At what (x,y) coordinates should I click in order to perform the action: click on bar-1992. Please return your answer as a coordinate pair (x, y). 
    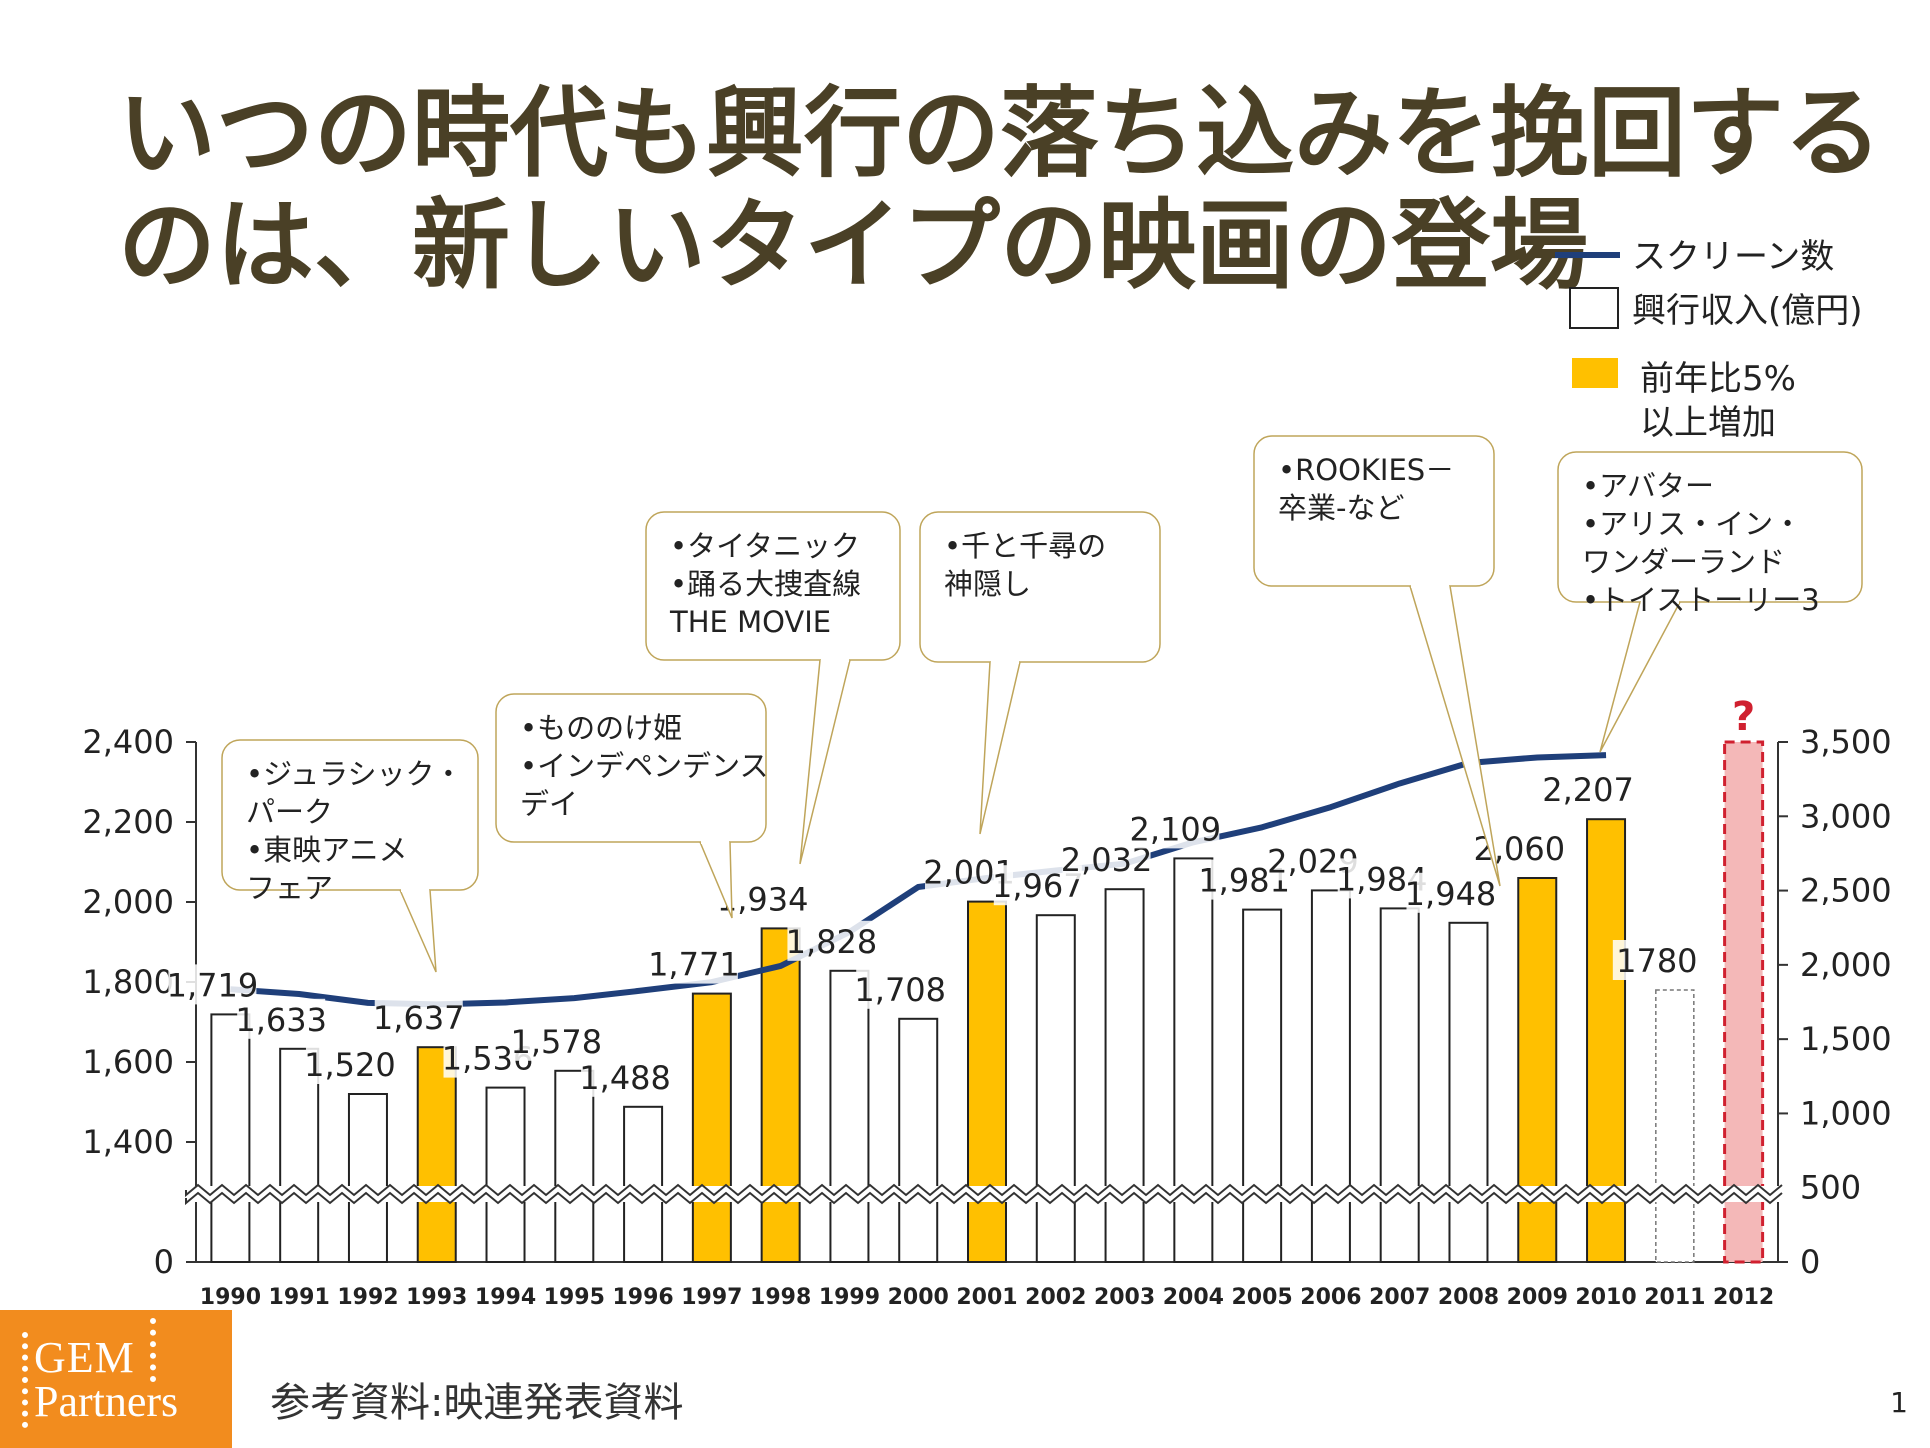
    Looking at the image, I should click on (367, 1178).